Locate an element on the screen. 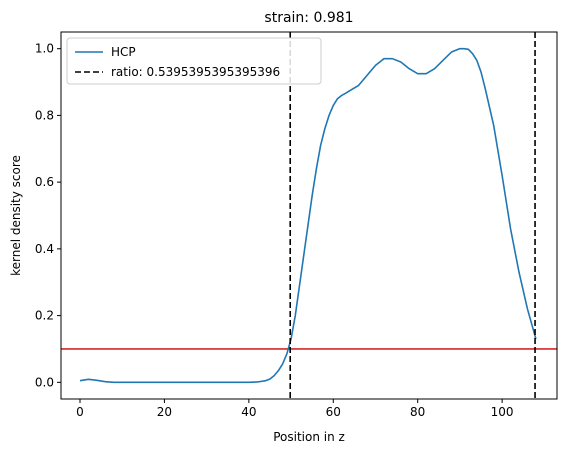 The height and width of the screenshot is (453, 567). legend: HCP ratio: 0.5395395395395396 is located at coordinates (194, 61).